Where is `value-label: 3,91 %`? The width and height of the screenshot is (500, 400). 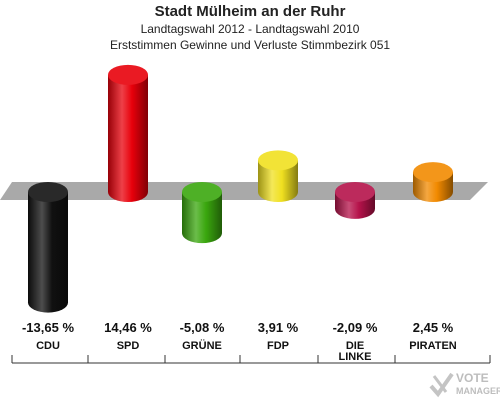
value-label: 3,91 % is located at coordinates (278, 327).